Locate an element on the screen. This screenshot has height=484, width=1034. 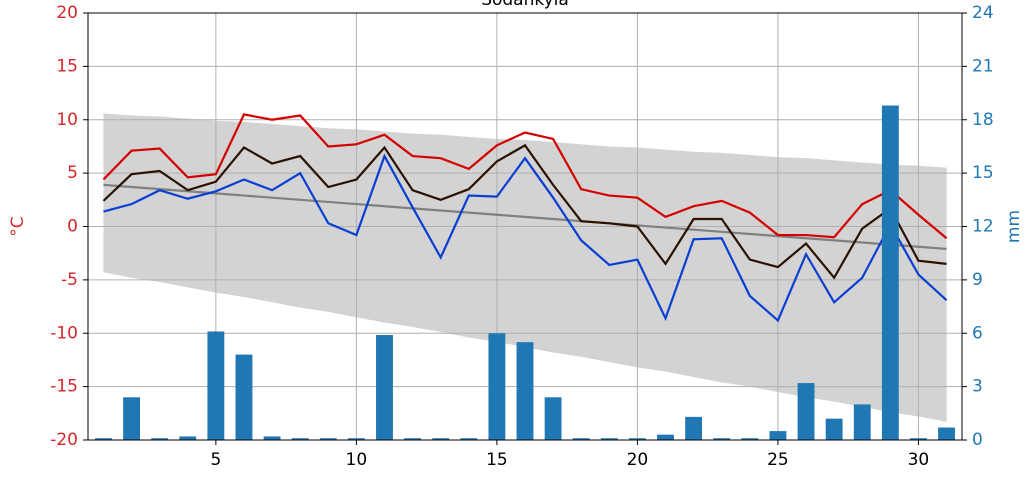
x-tick-label: 30 is located at coordinates (919, 460).